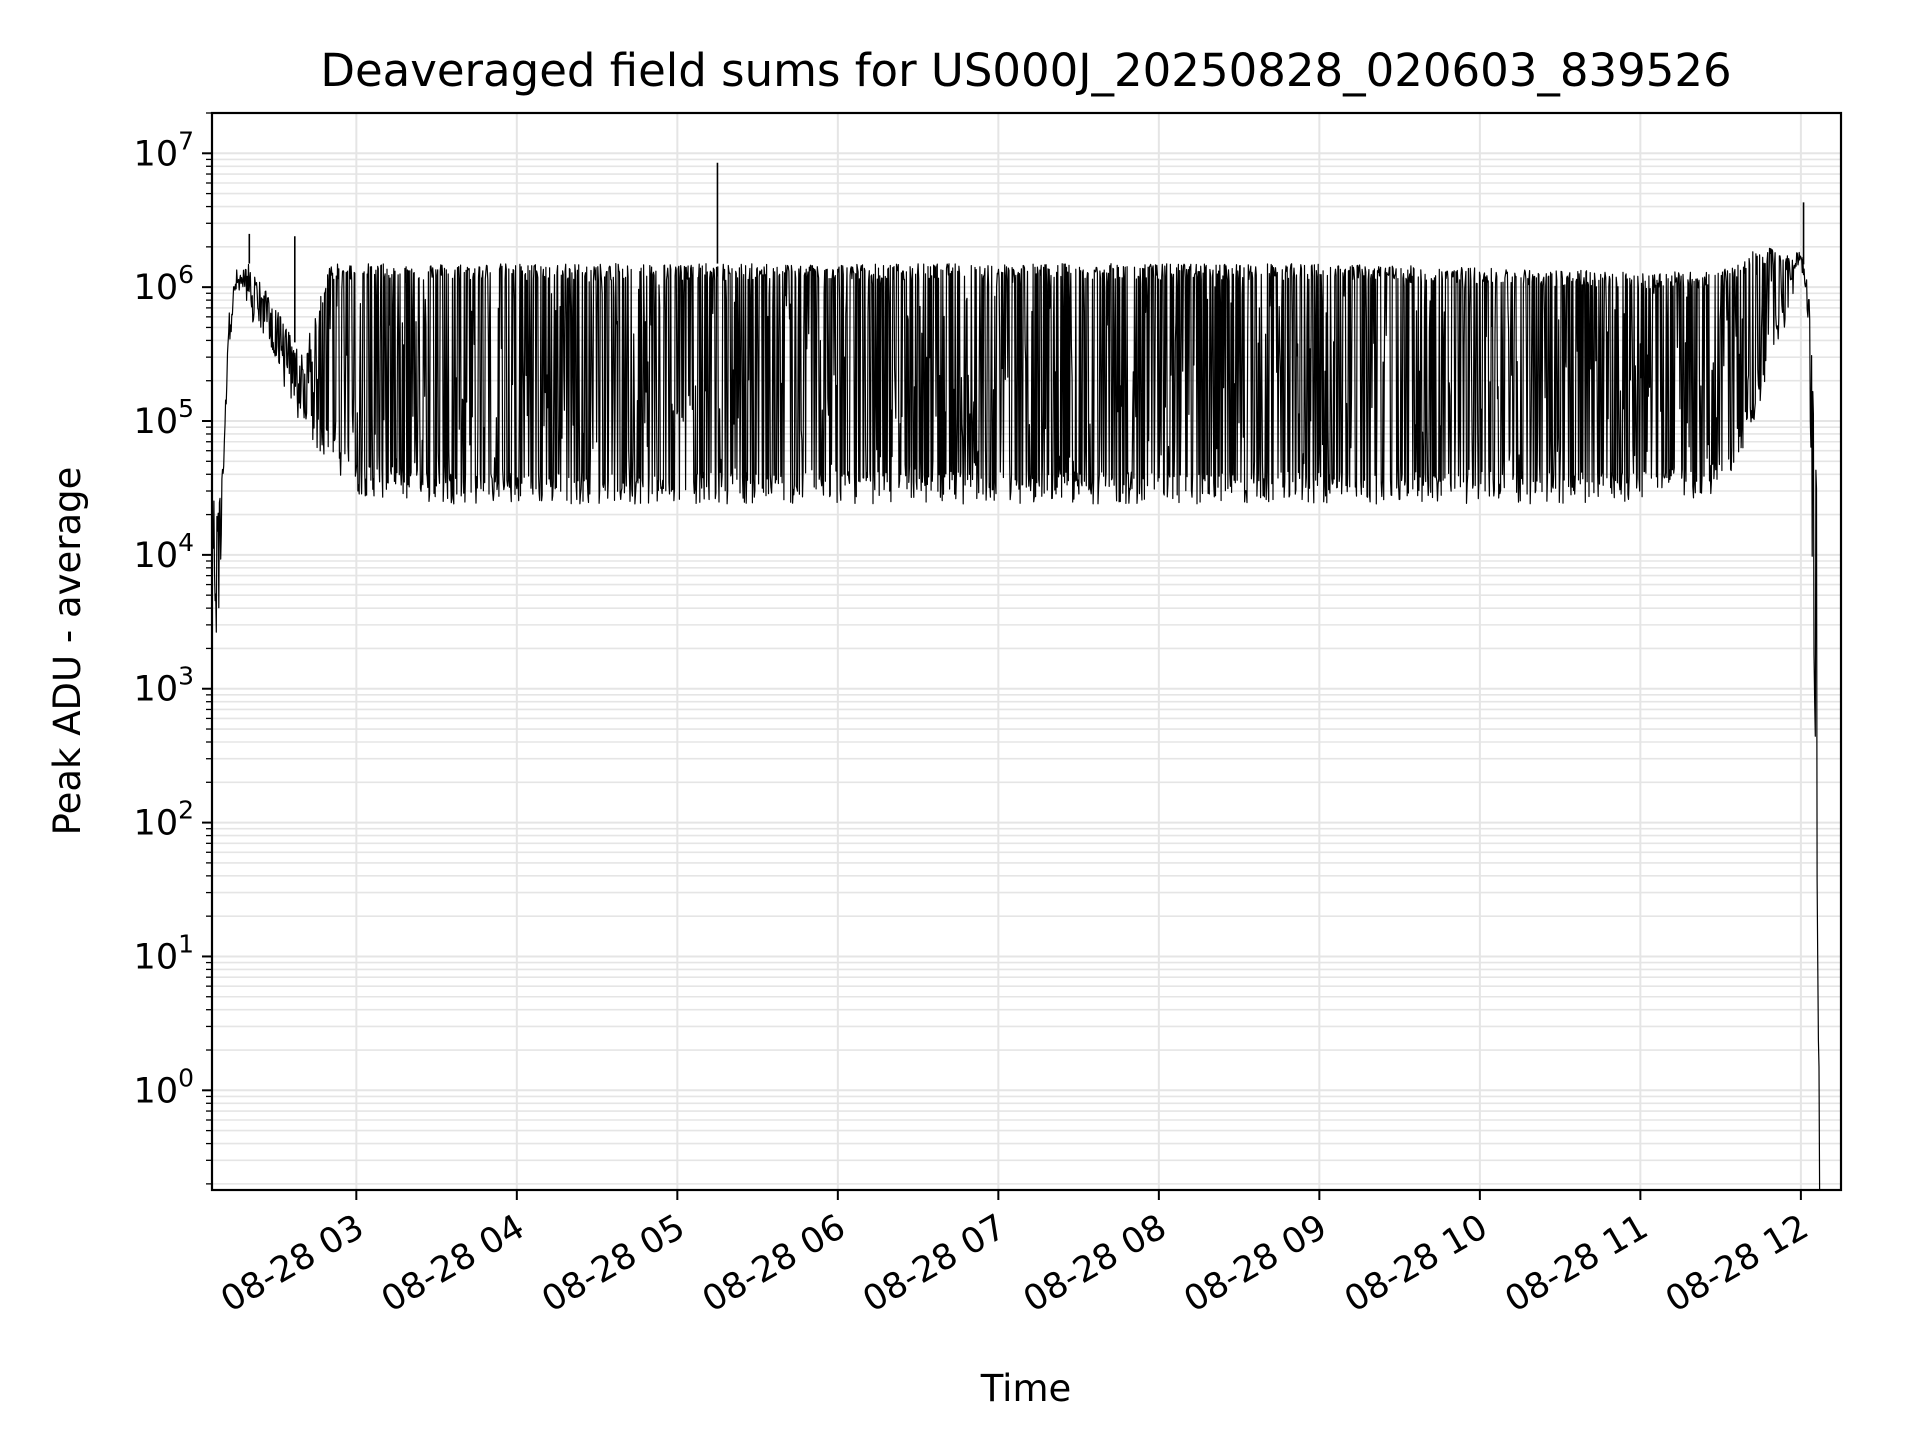  I want to click on y-tick-label: 10⁴, so click(164, 552).